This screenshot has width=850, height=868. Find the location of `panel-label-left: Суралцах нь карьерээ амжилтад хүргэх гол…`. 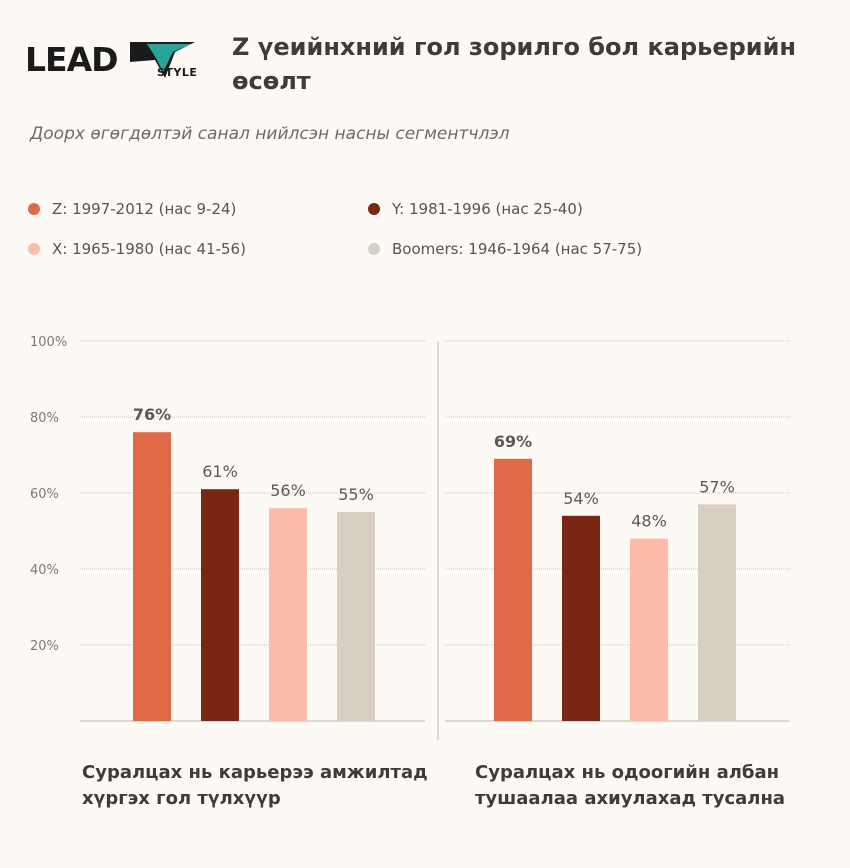

panel-label-left: Суралцах нь карьерээ амжилтад хүргэх гол… is located at coordinates (255, 785).